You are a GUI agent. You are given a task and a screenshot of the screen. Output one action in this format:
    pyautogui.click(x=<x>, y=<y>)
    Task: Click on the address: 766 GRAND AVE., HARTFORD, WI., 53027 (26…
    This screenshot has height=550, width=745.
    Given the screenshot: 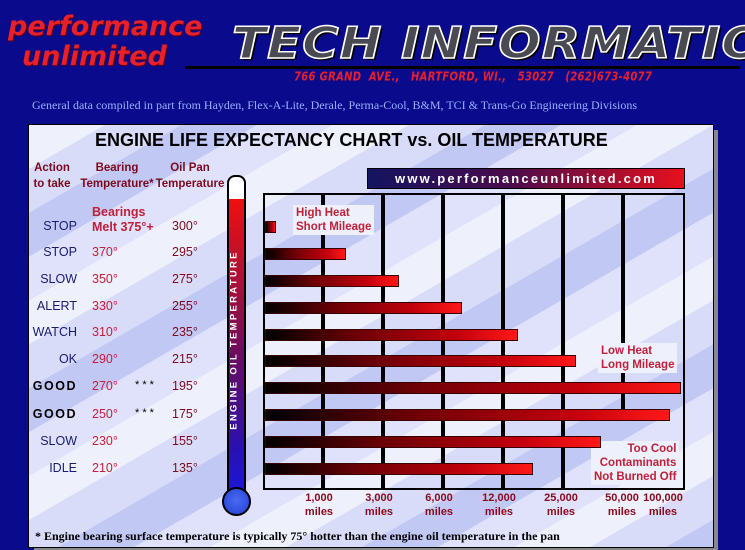 What is the action you would take?
    pyautogui.click(x=473, y=77)
    